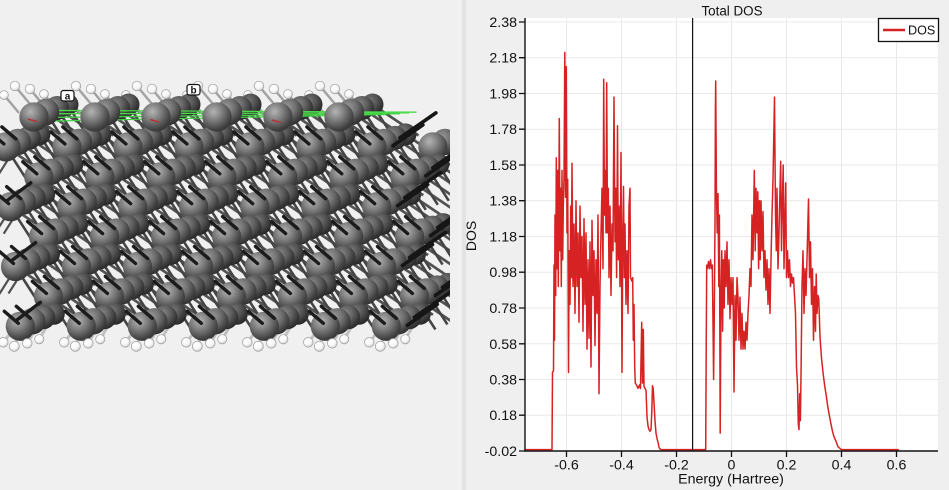 This screenshot has width=949, height=490. I want to click on svg-text: 0, so click(732, 466).